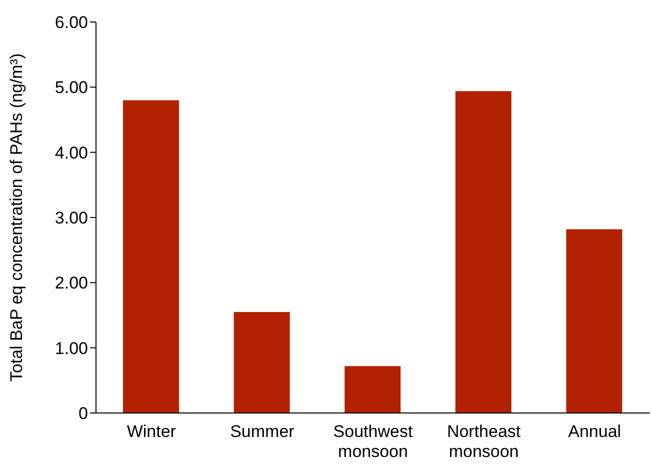  What do you see at coordinates (483, 441) in the screenshot?
I see `x-tick-label: Northeast monsoon` at bounding box center [483, 441].